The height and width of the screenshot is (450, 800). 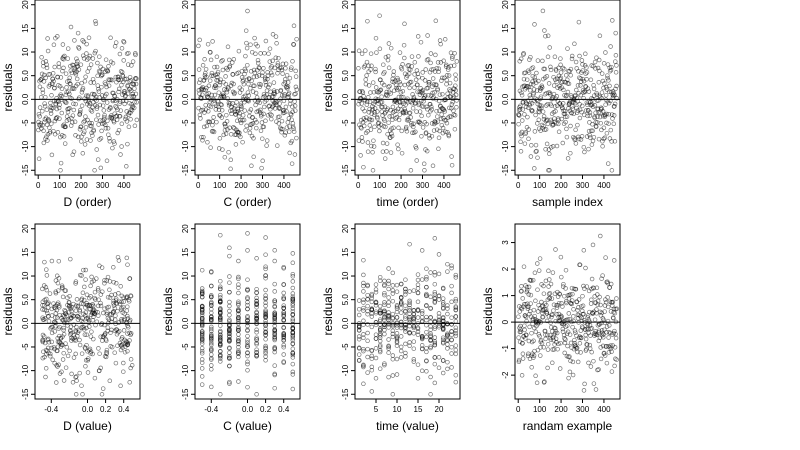 What do you see at coordinates (540, 185) in the screenshot?
I see `x-tick-label: 100` at bounding box center [540, 185].